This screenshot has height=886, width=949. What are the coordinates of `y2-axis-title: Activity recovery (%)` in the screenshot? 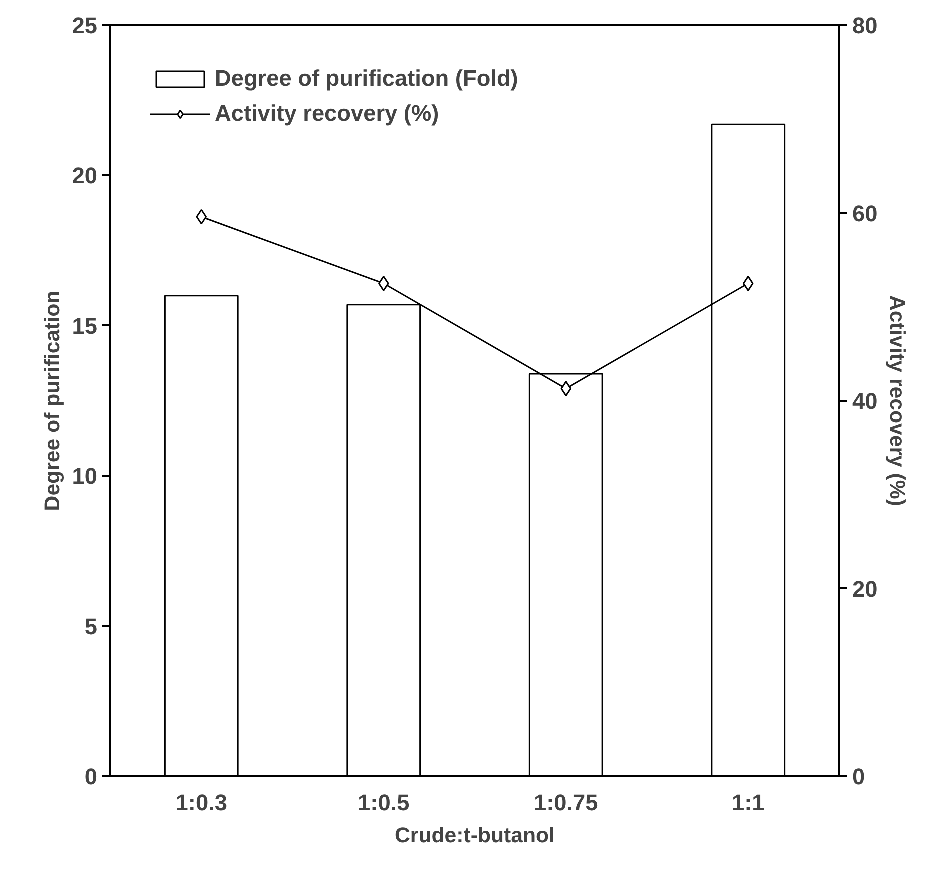 It's located at (898, 401).